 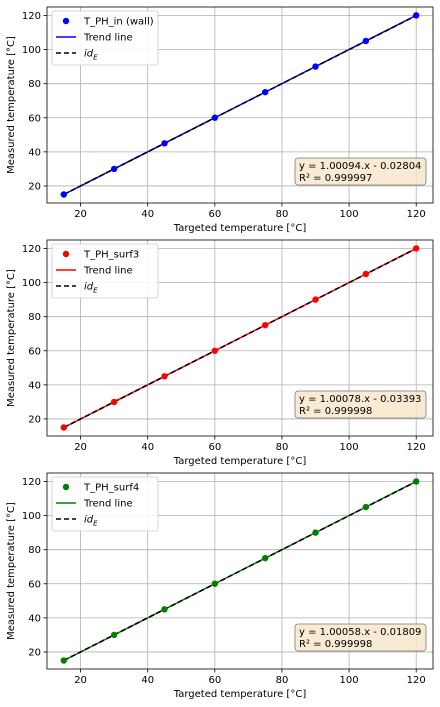 I want to click on equation-text: y = 1.00094.x - 0.02804, so click(x=360, y=166).